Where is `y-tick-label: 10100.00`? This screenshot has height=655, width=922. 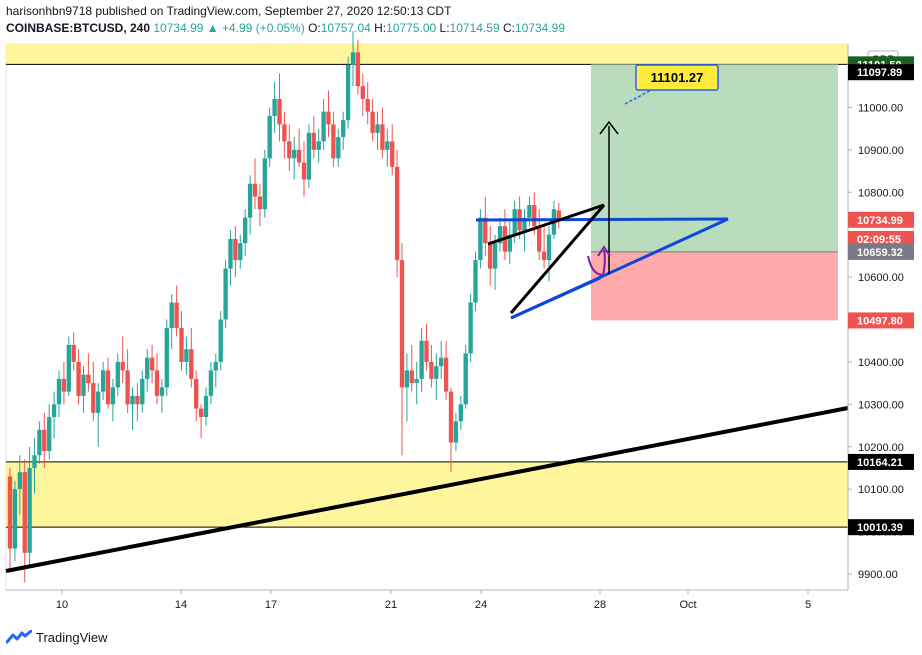
y-tick-label: 10100.00 is located at coordinates (881, 490).